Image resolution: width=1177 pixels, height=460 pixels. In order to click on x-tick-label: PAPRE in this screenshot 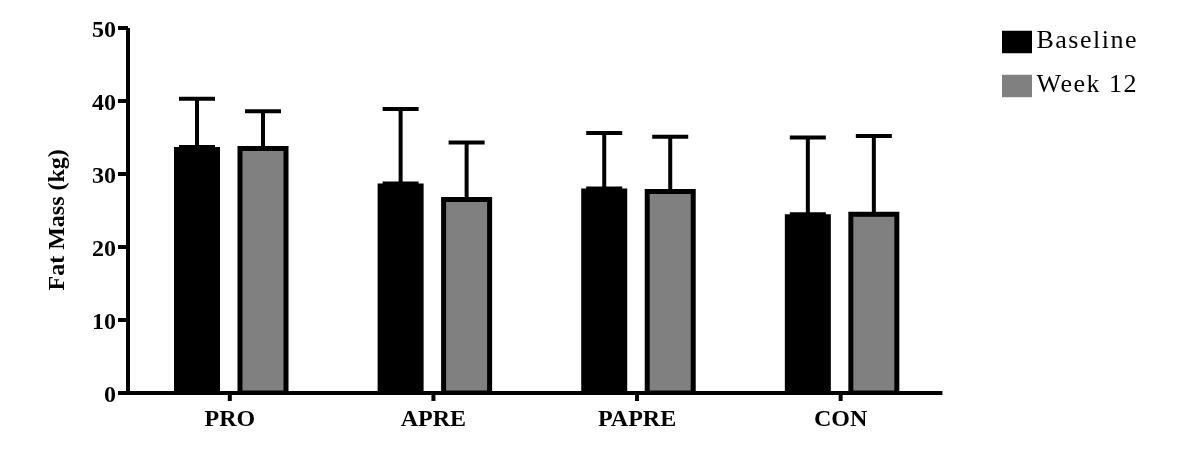, I will do `click(637, 418)`.